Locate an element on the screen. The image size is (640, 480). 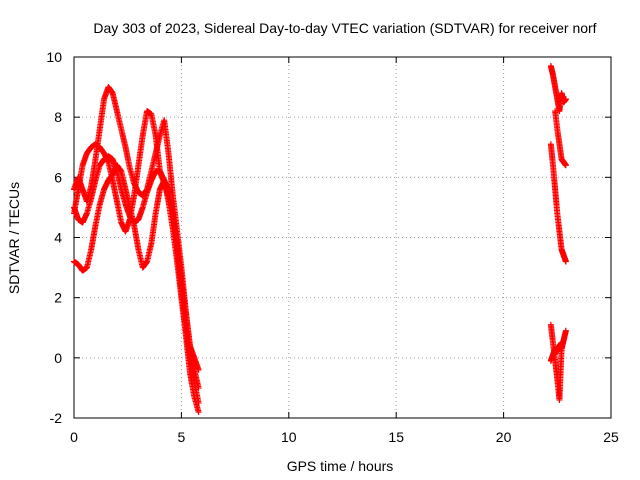
x-tick-label: 5 is located at coordinates (182, 437).